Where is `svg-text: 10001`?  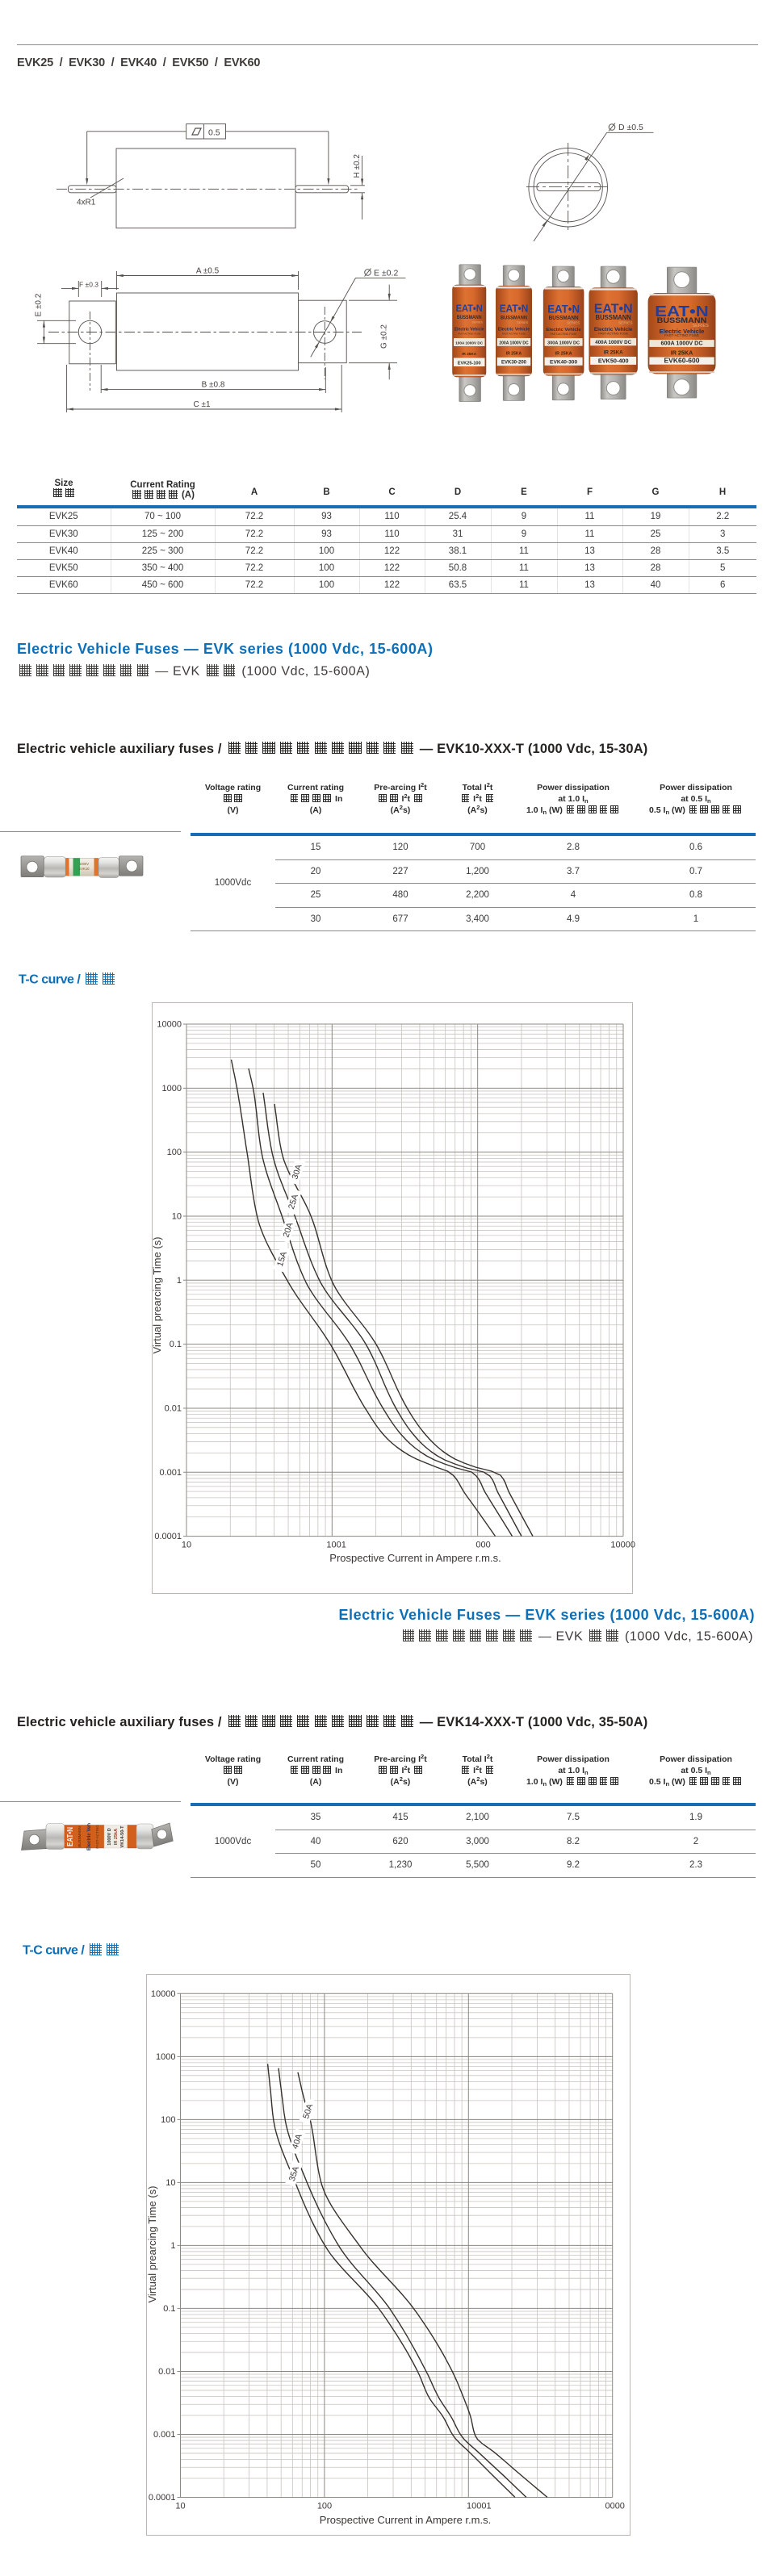
svg-text: 10001 is located at coordinates (479, 2506).